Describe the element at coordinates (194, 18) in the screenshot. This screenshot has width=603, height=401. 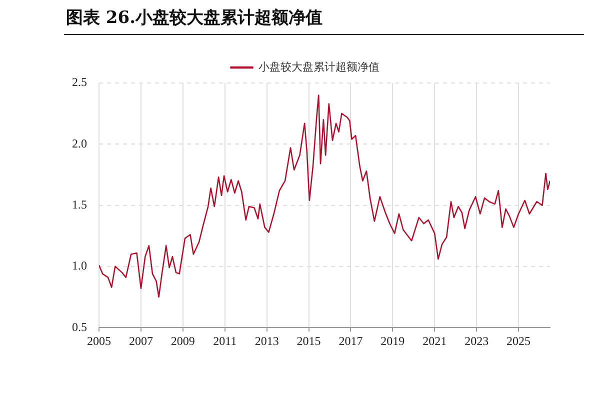
I see `chart-title: 图表 26.小盘较大盘累计超额净值` at that location.